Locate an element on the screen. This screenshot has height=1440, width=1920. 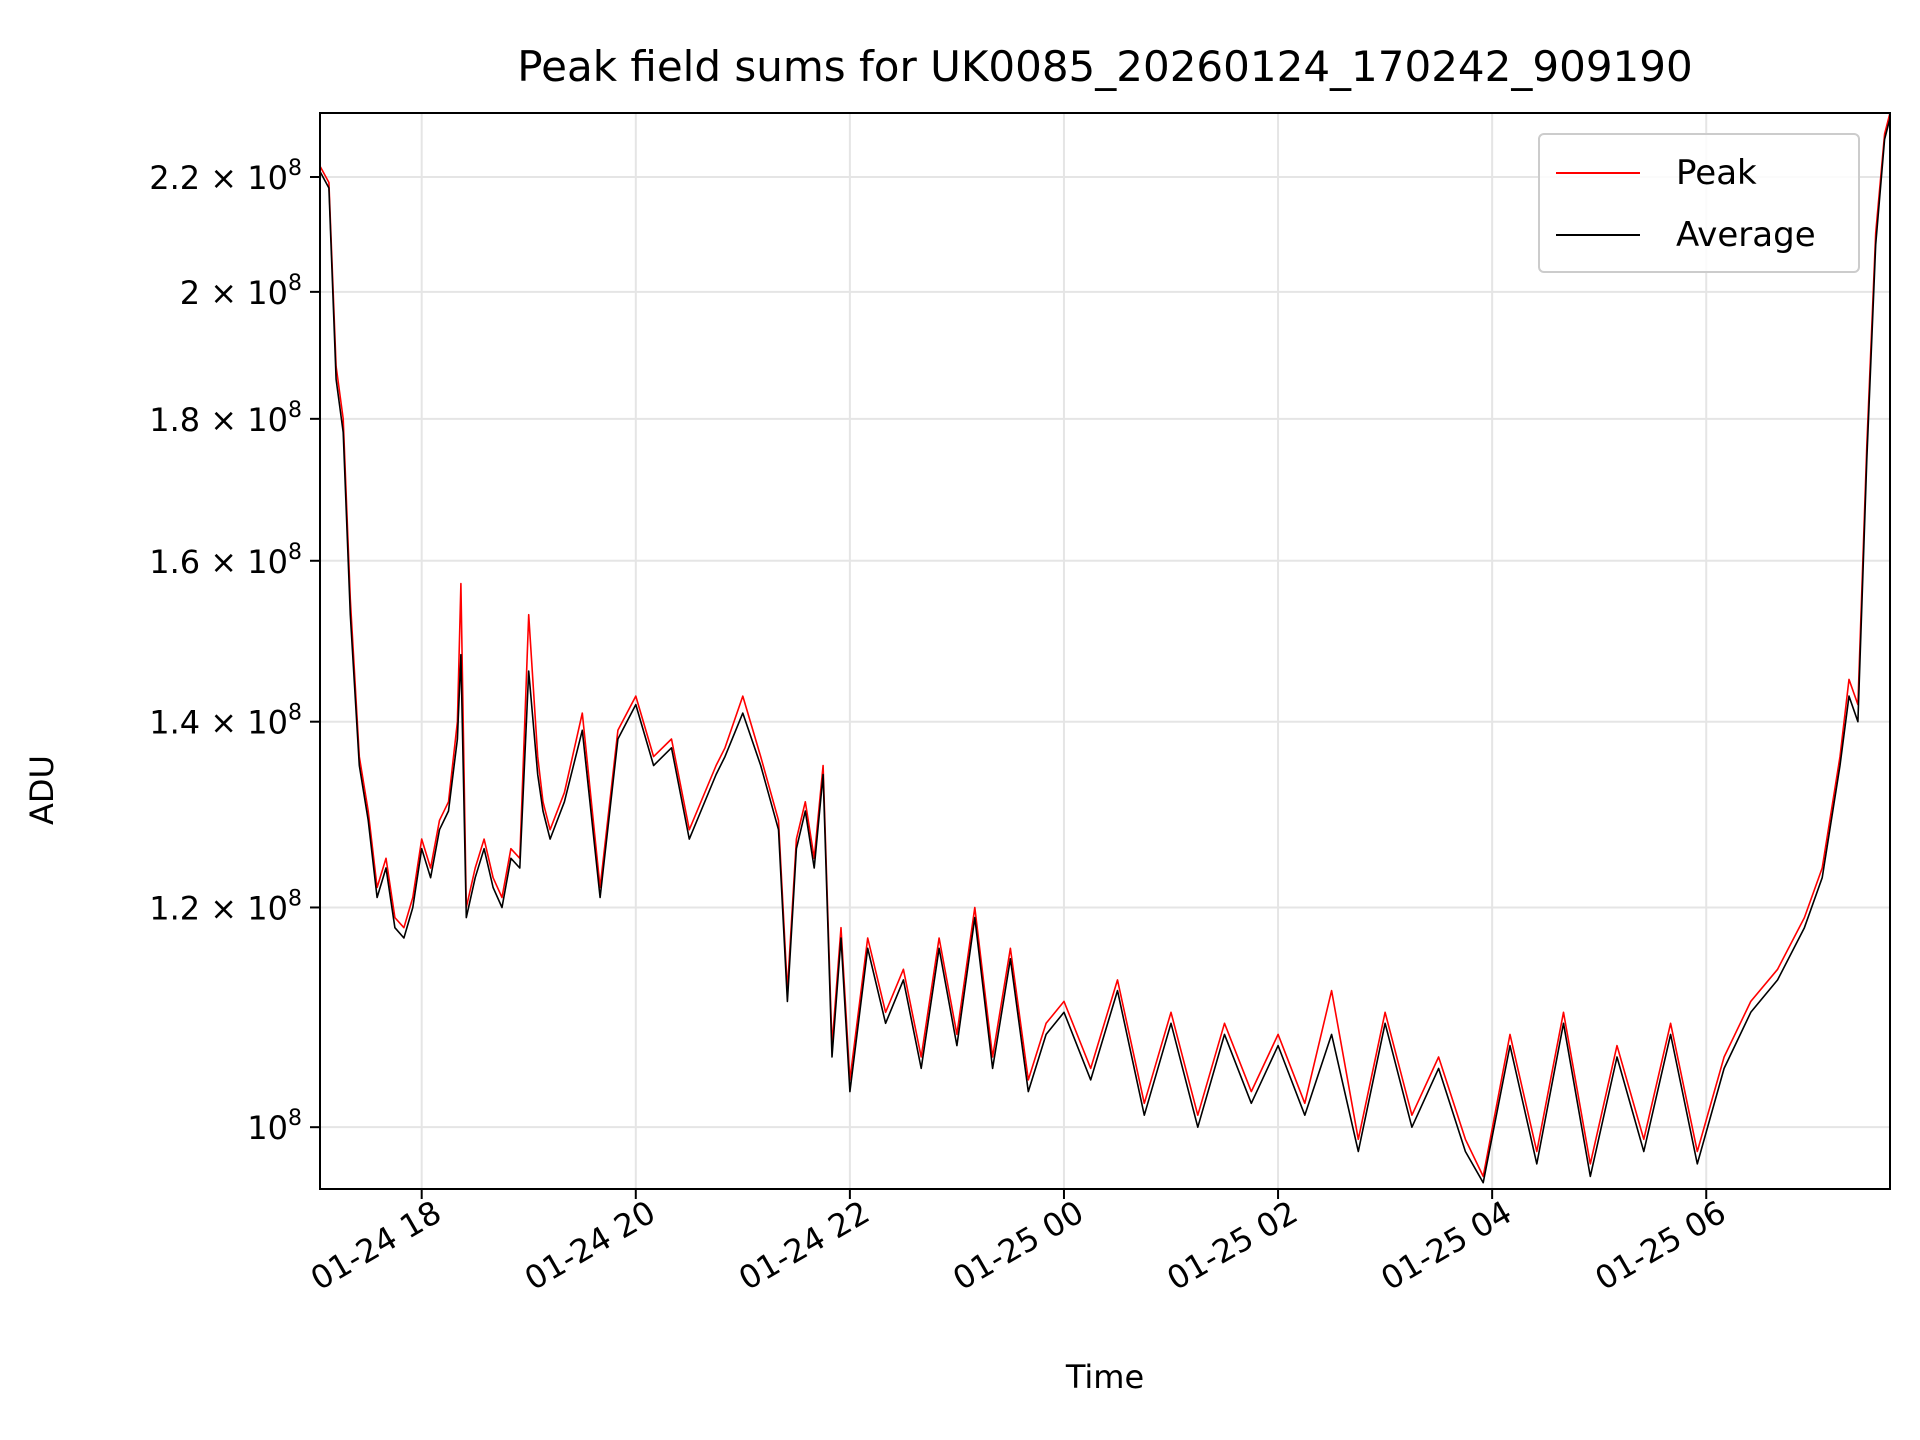
legend-entry-peak: Peak is located at coordinates (1699, 173).